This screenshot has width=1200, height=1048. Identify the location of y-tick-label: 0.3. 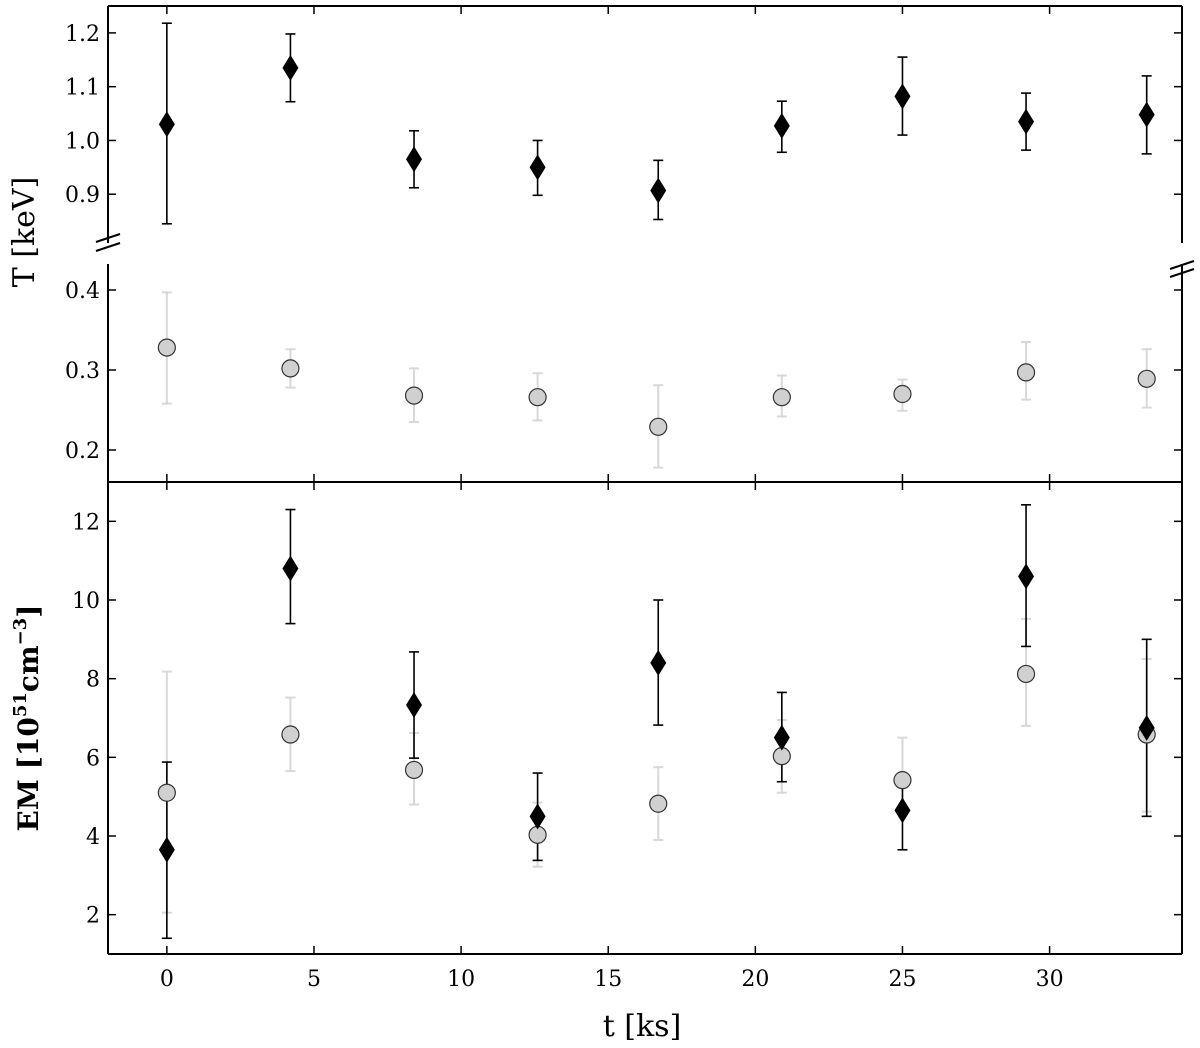
(82, 371).